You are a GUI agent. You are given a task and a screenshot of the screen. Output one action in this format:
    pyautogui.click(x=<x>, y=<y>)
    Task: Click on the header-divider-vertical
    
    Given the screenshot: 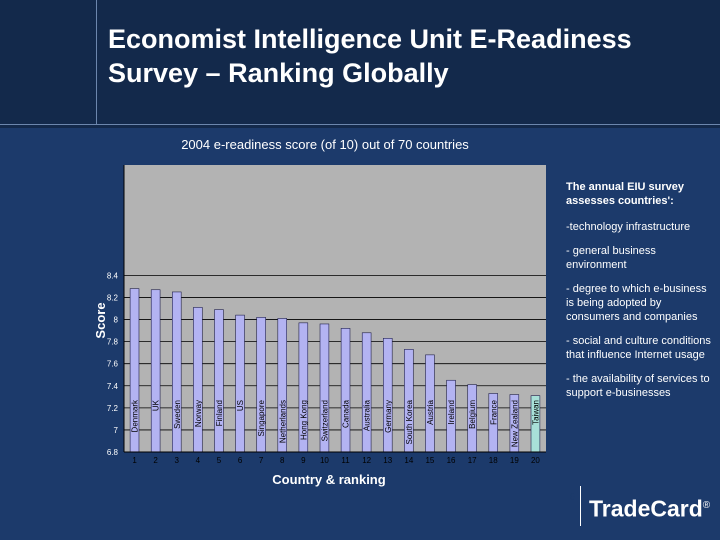 What is the action you would take?
    pyautogui.click(x=96, y=62)
    